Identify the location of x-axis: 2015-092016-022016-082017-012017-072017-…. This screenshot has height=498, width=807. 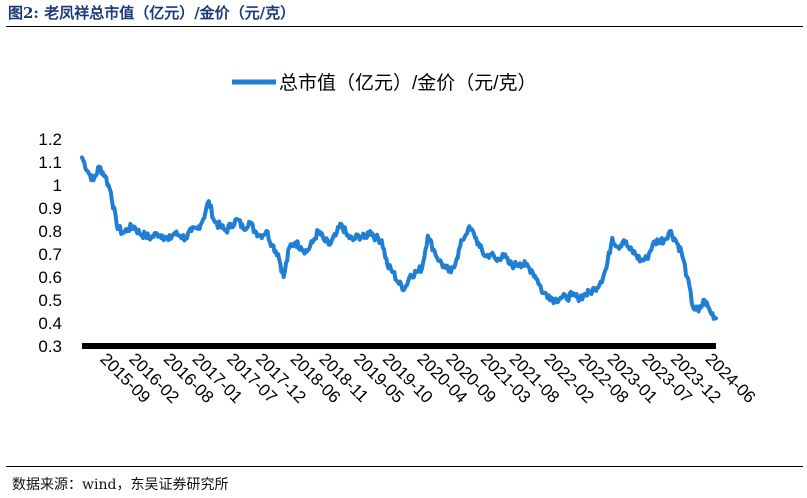
(420, 375).